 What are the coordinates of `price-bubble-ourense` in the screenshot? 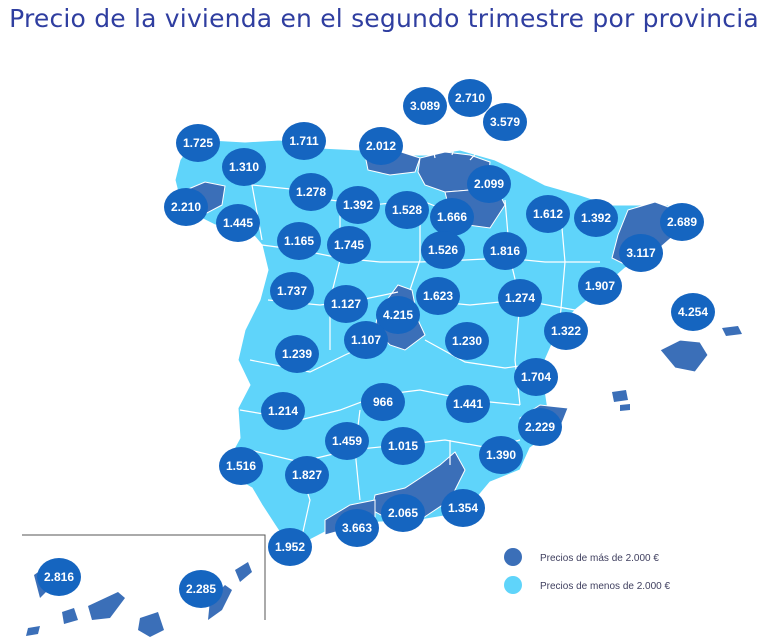 It's located at (238, 223).